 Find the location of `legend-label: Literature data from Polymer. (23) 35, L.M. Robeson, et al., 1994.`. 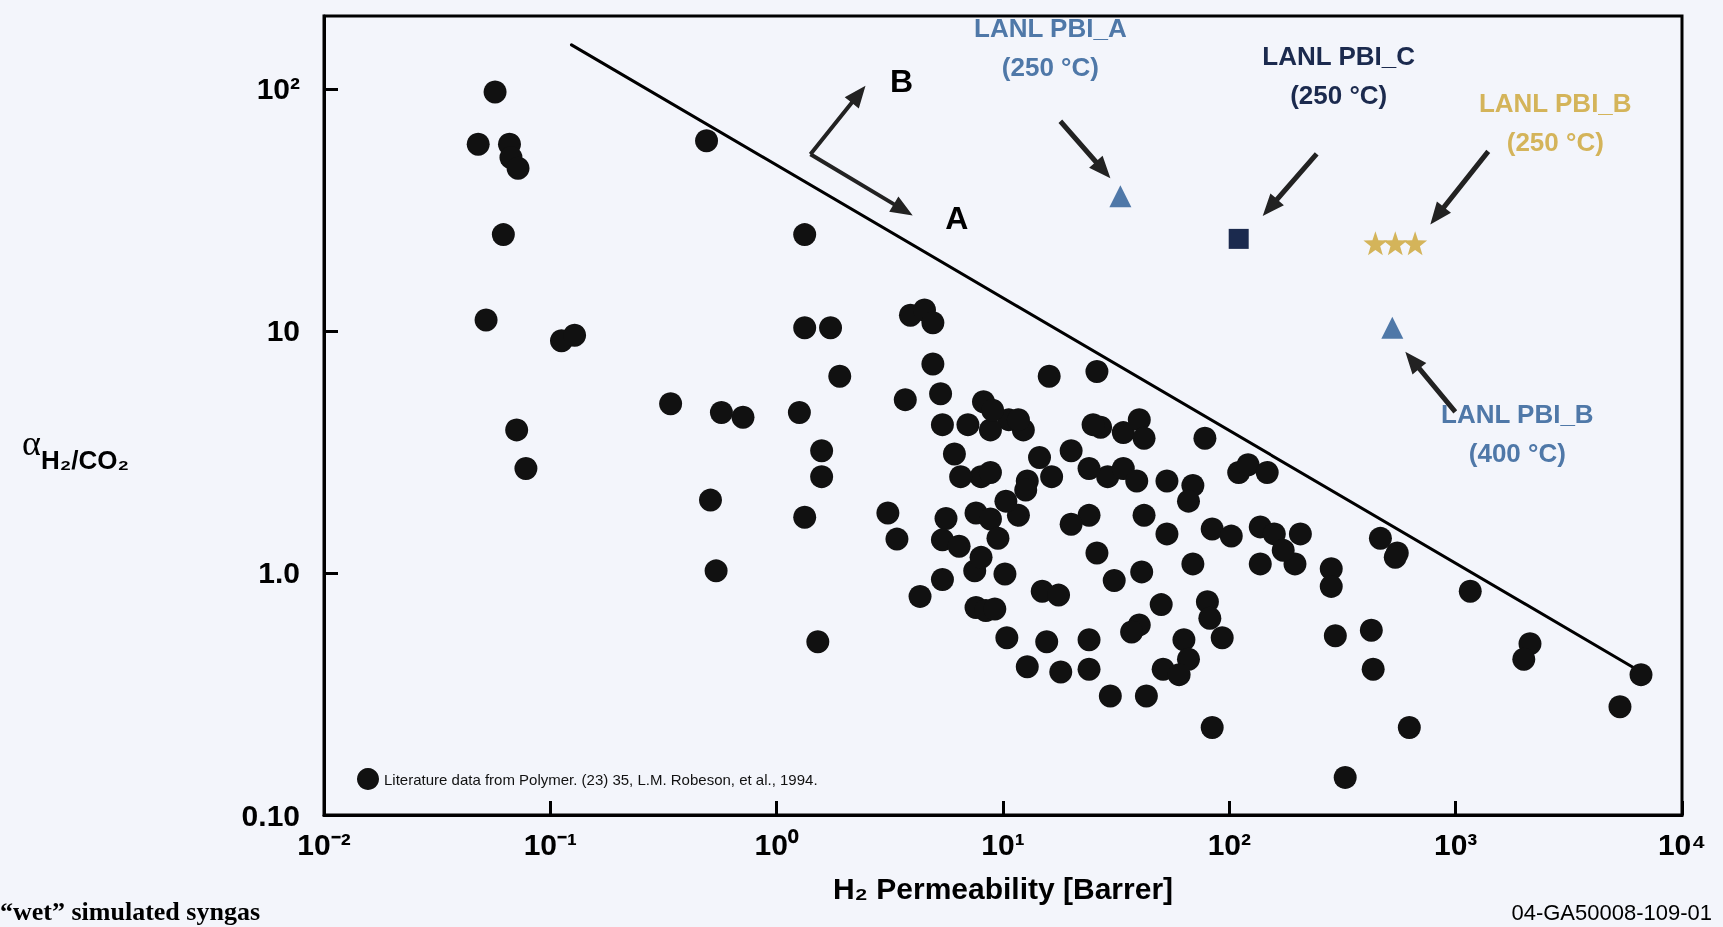

legend-label: Literature data from Polymer. (23) 35, L.M. Robeson, et al., 1994. is located at coordinates (601, 779).